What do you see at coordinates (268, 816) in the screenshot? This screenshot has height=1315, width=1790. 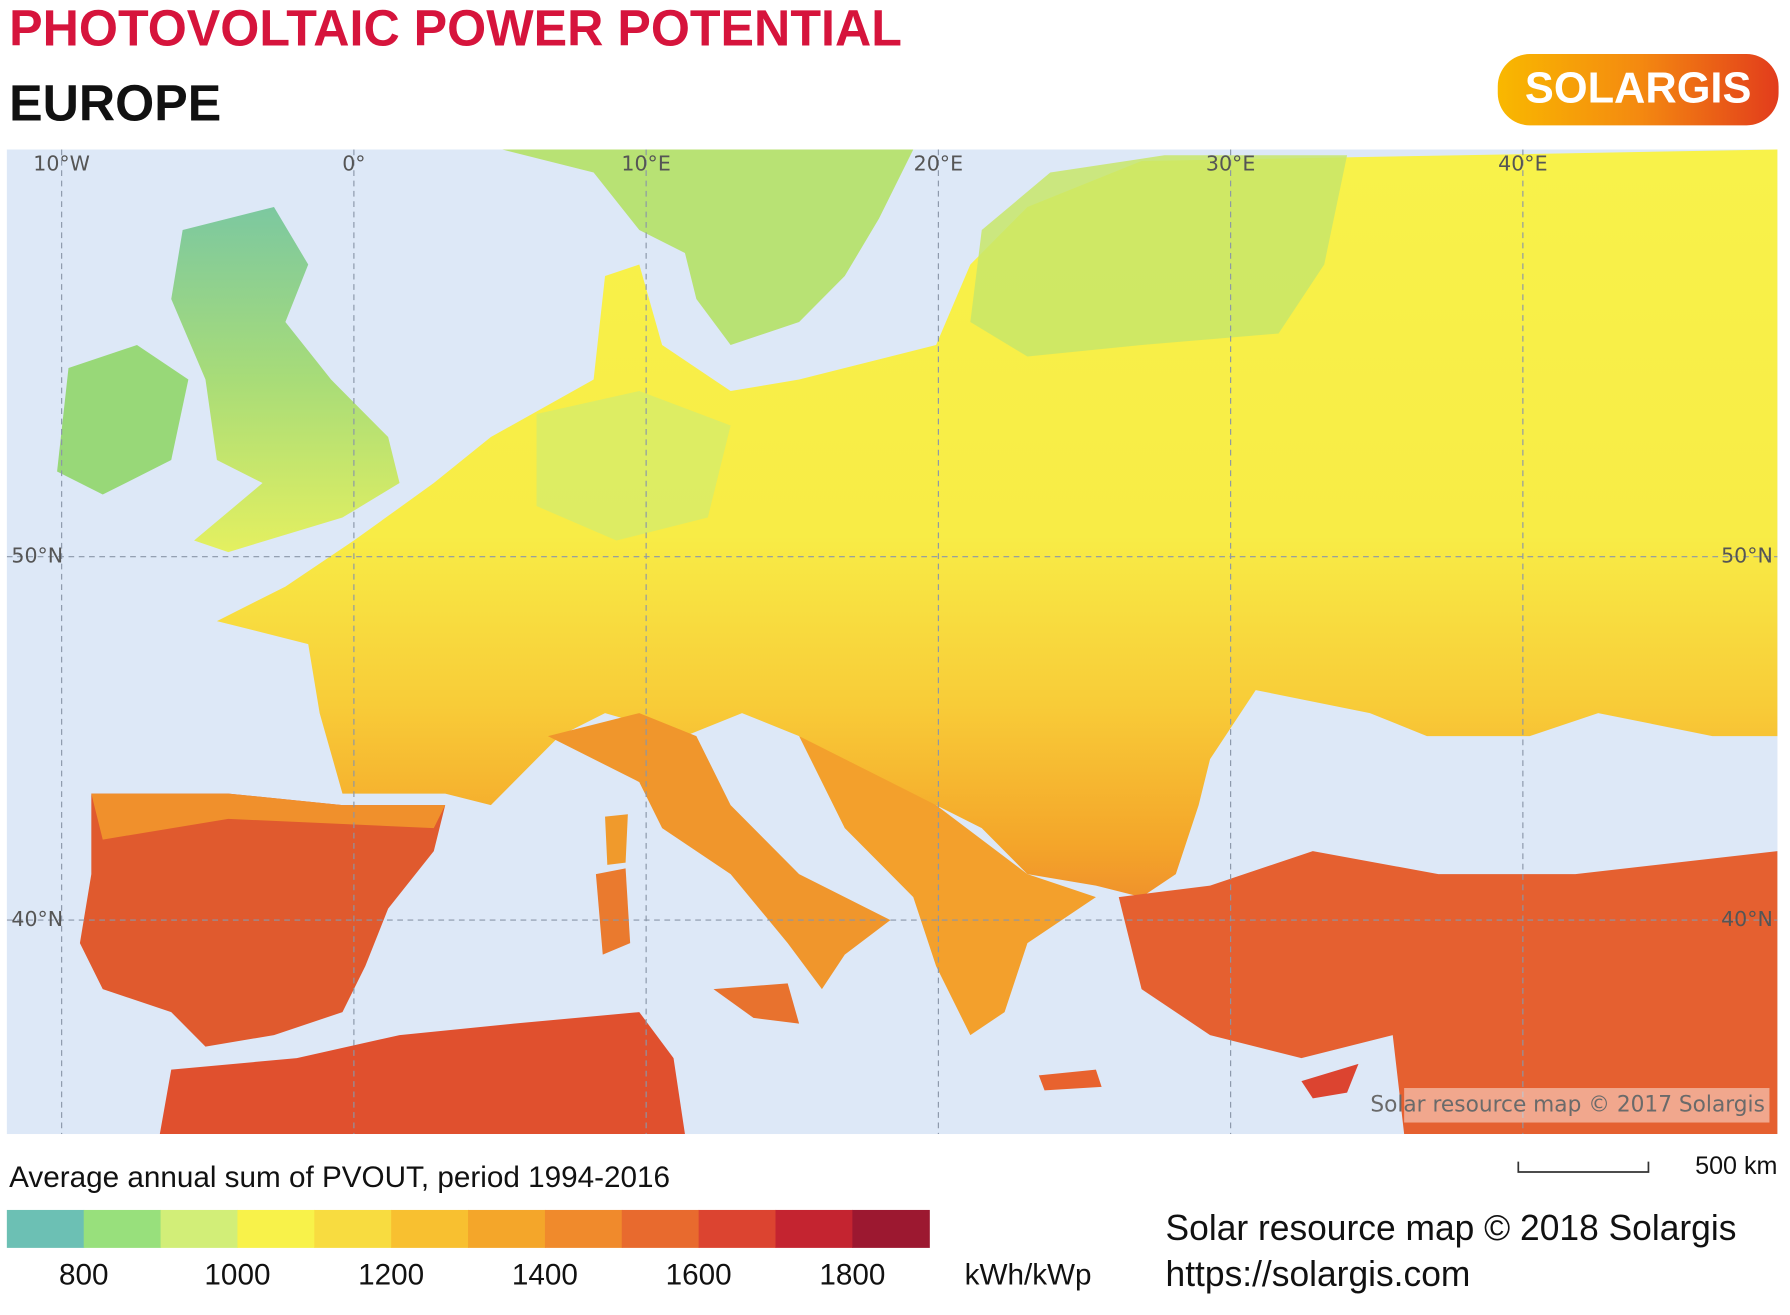 I see `land-iberia-north` at bounding box center [268, 816].